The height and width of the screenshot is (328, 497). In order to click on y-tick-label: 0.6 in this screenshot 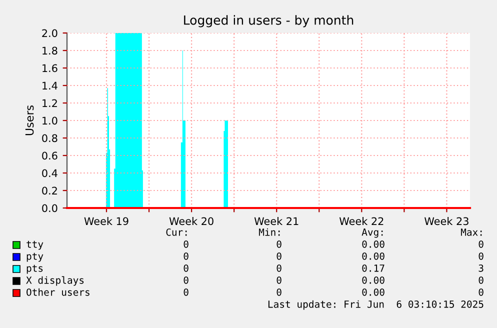, I will do `click(50, 156)`.